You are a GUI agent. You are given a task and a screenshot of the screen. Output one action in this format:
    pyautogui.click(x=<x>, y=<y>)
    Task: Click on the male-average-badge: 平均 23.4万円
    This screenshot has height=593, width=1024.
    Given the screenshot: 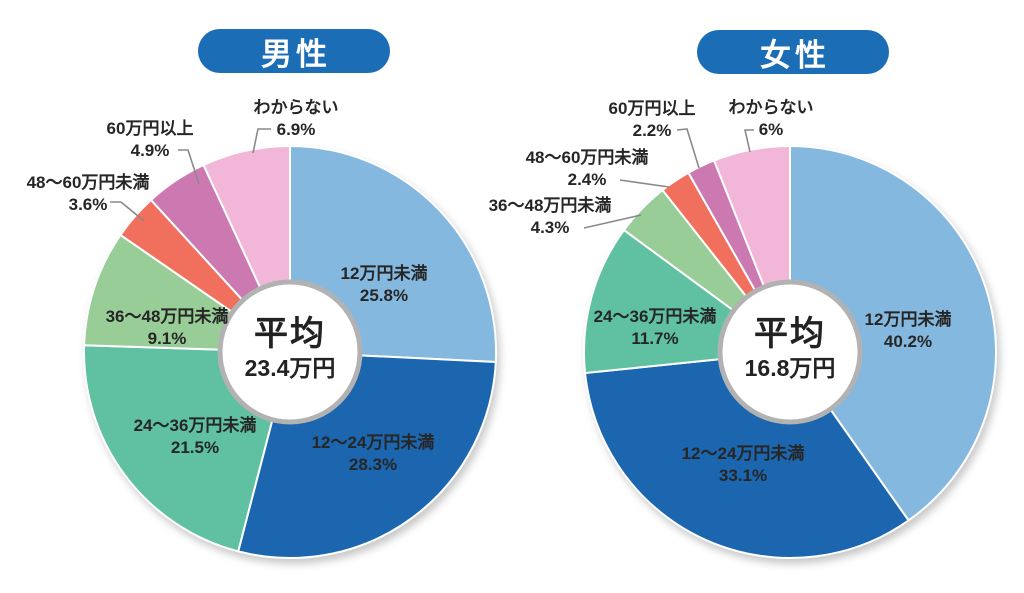 What is the action you would take?
    pyautogui.click(x=290, y=348)
    